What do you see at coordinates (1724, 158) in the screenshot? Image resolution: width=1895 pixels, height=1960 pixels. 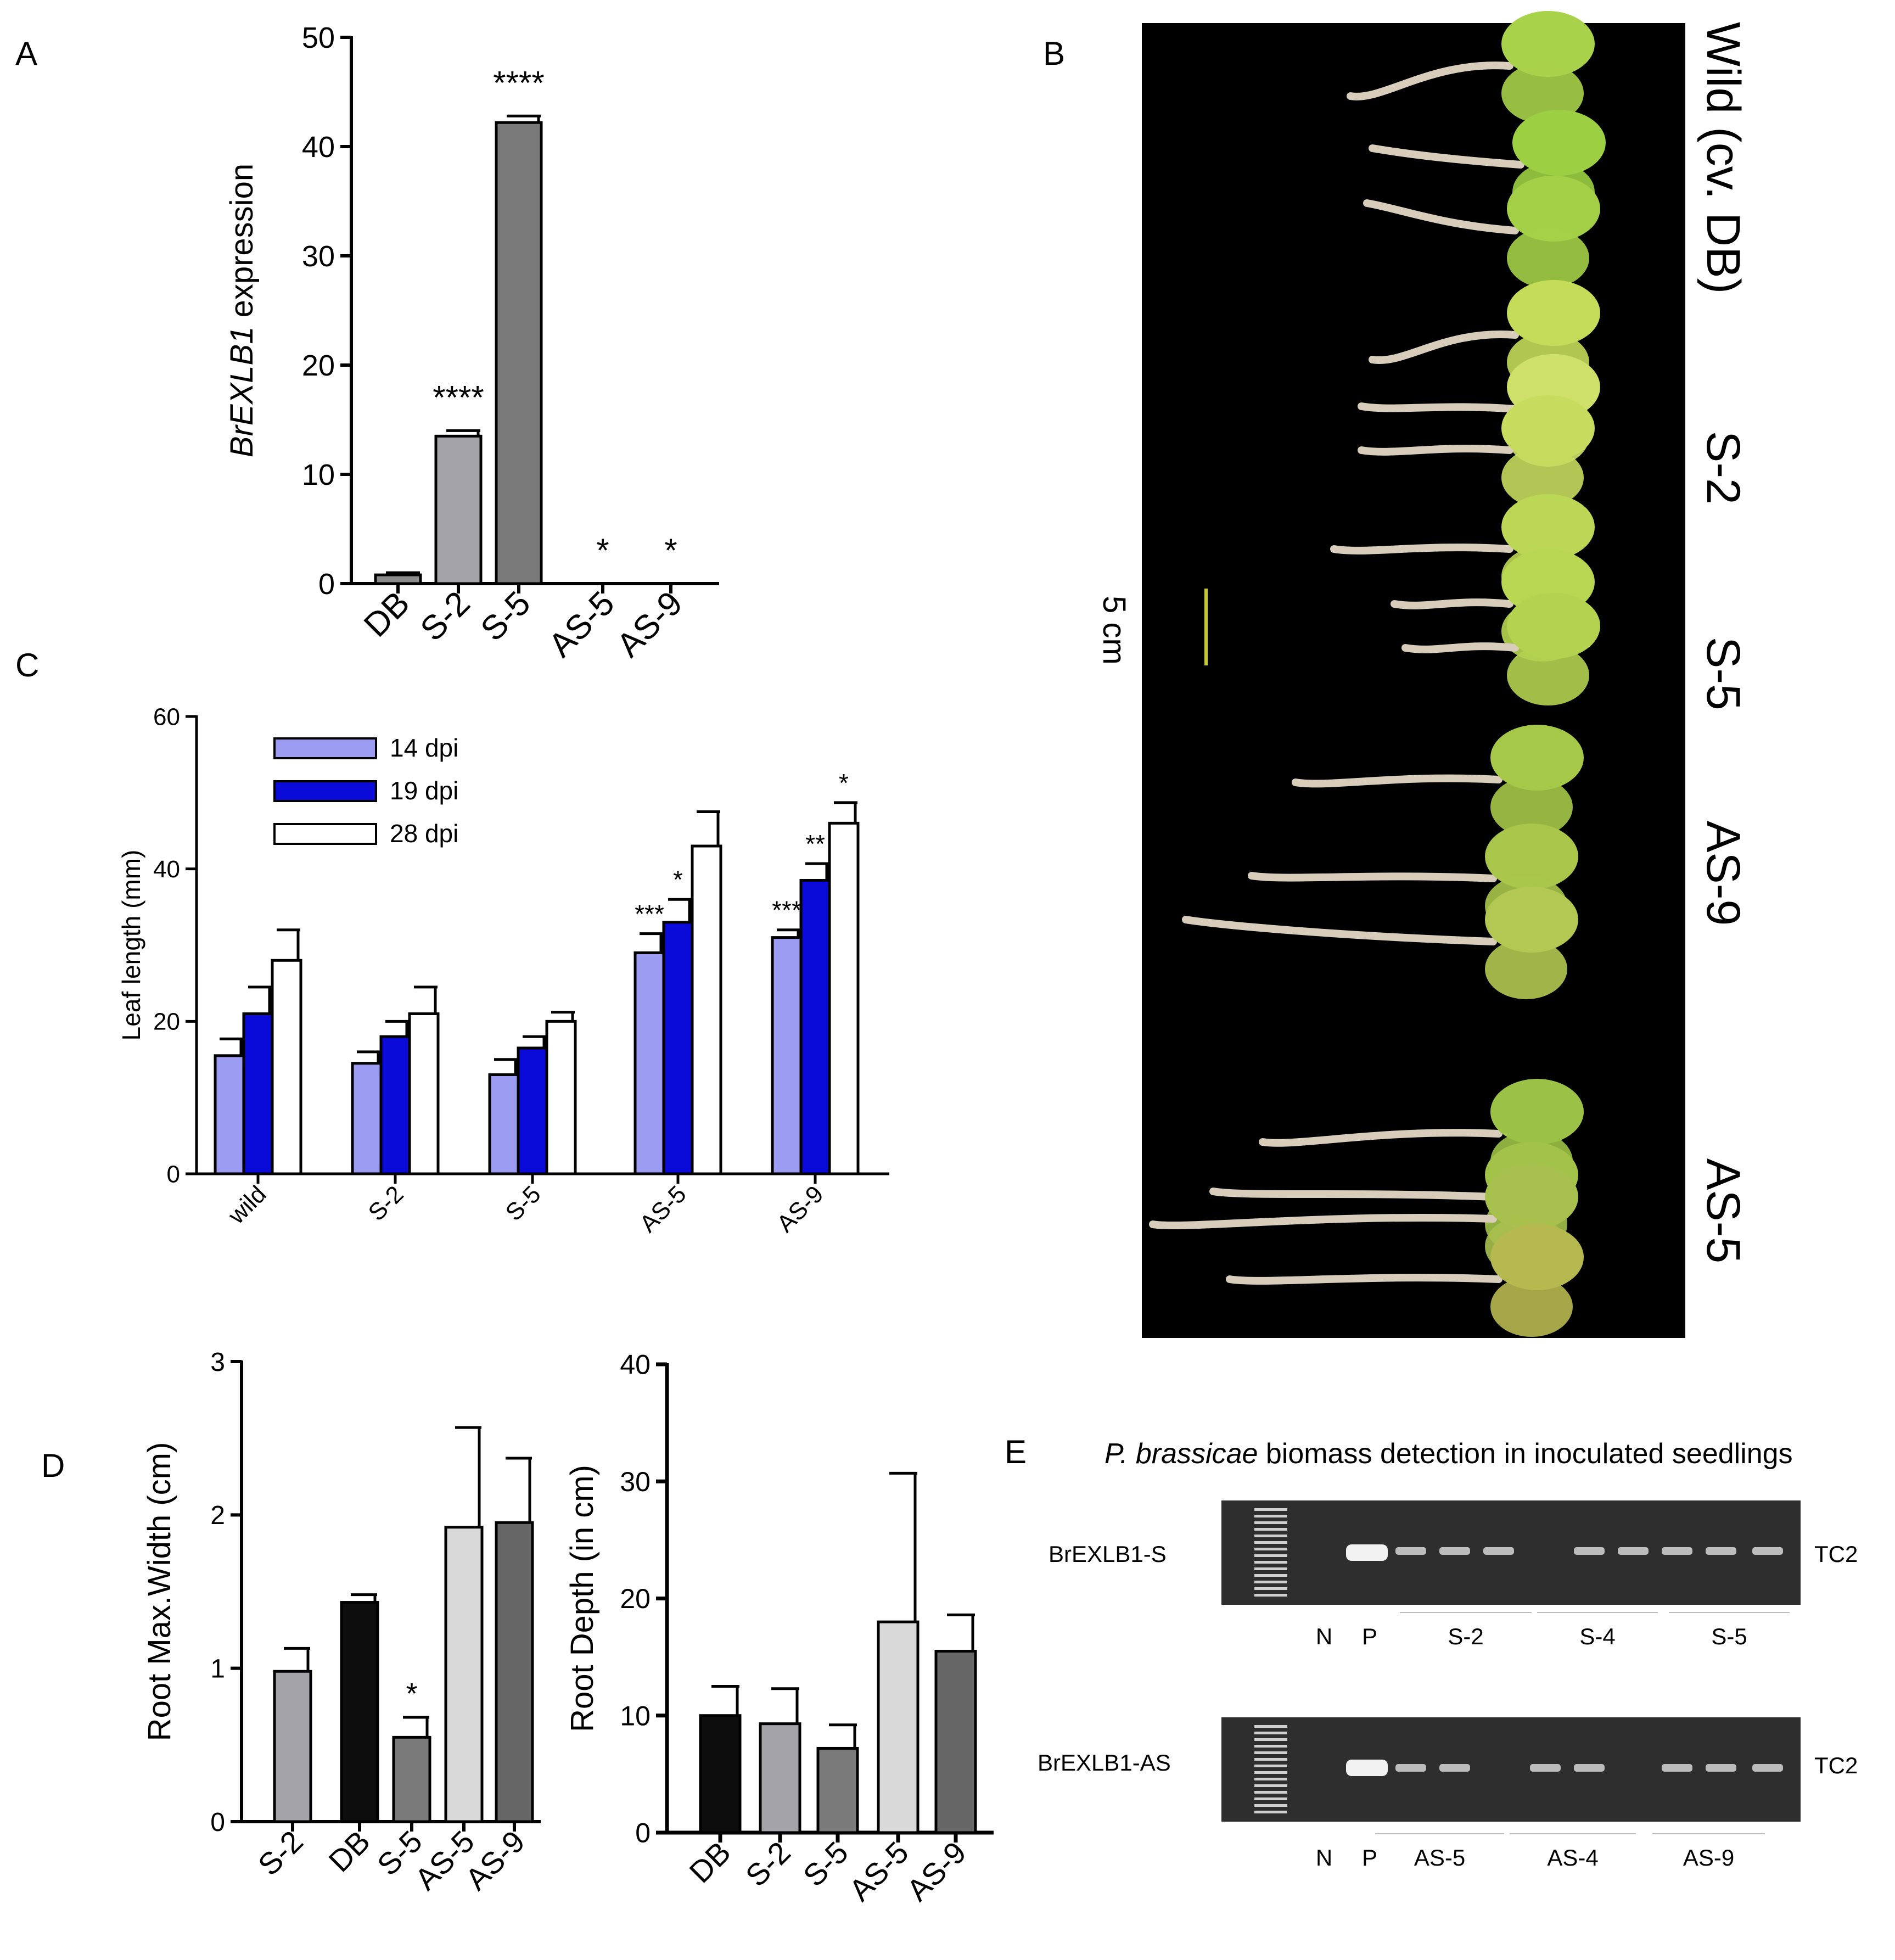 I see `row-label-wild: Wild (cv. DB)` at bounding box center [1724, 158].